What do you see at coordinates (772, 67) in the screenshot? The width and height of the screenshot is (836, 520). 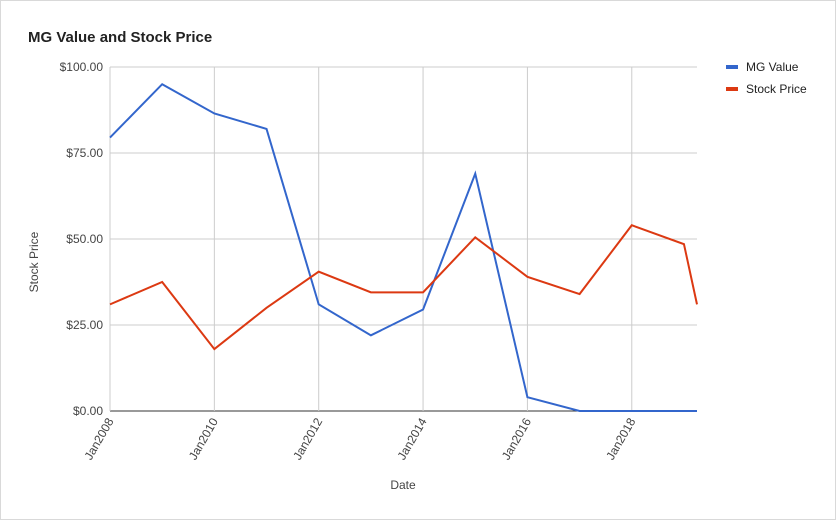 I see `legend-label: MG Value` at bounding box center [772, 67].